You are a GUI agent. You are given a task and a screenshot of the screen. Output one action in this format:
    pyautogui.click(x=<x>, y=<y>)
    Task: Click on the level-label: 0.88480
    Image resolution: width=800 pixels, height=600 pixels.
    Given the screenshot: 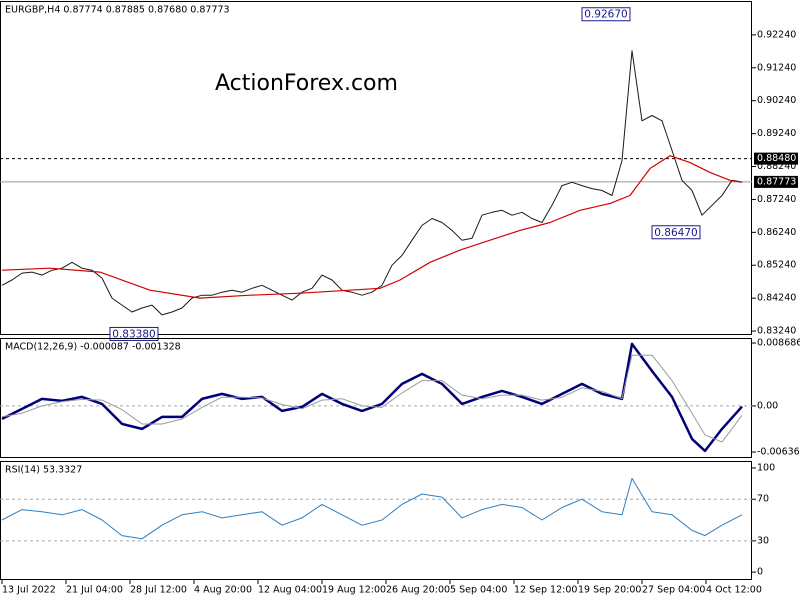 What is the action you would take?
    pyautogui.click(x=776, y=158)
    